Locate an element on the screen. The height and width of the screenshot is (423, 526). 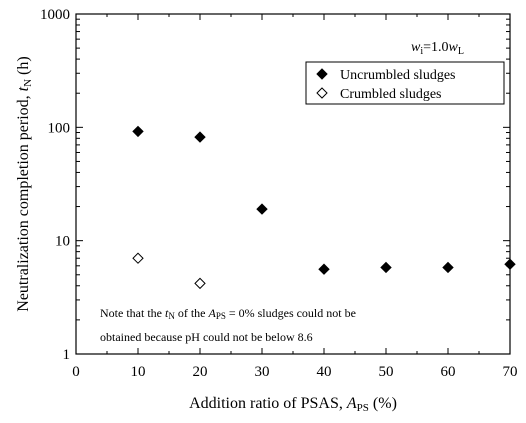
y-tick-label: 1 is located at coordinates (67, 355).